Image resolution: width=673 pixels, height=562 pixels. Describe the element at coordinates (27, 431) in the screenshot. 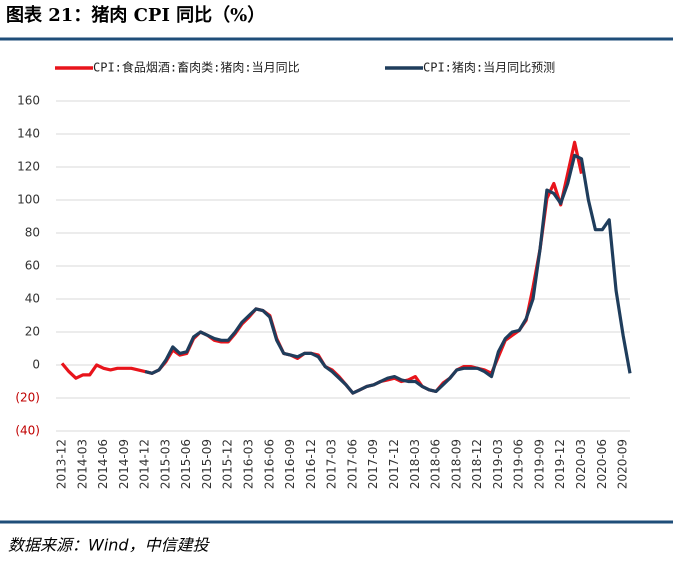

I see `y-tick-label: (40)` at that location.